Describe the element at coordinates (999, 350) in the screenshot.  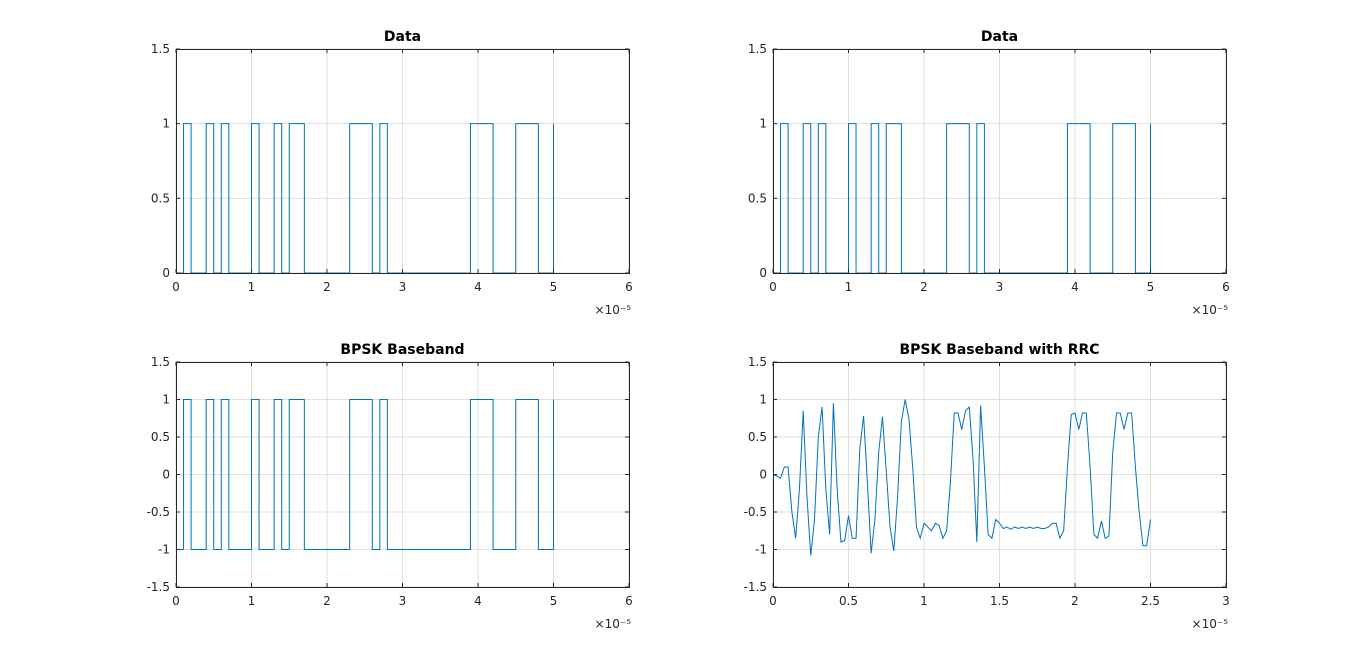
I see `subplot-title: BPSK Baseband with RRC` at that location.